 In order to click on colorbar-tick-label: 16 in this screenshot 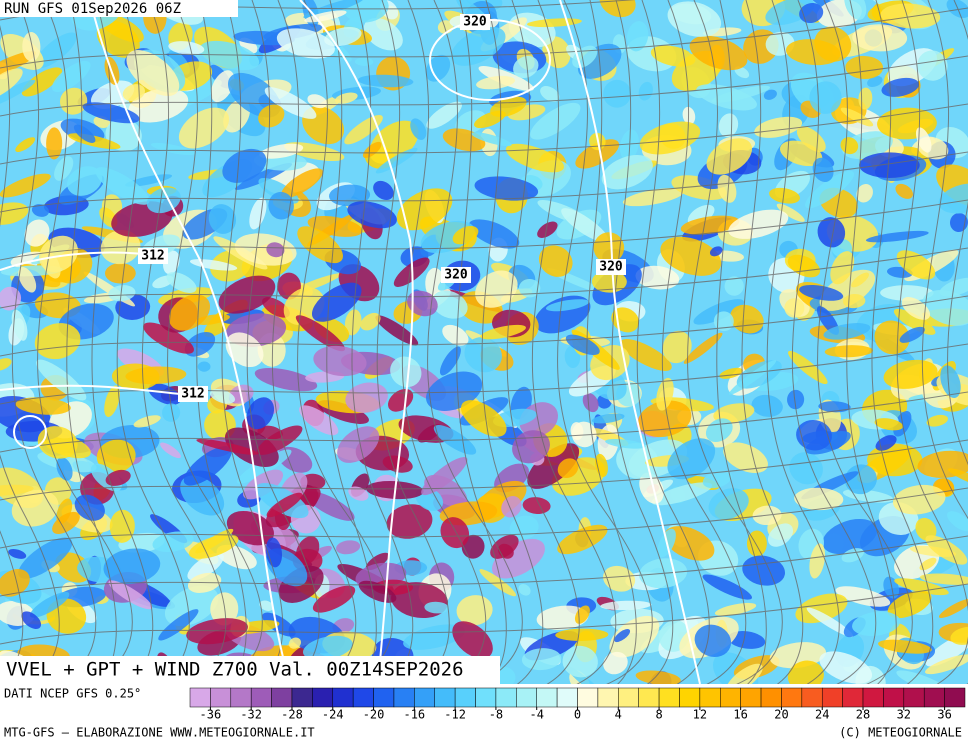, I will do `click(740, 715)`.